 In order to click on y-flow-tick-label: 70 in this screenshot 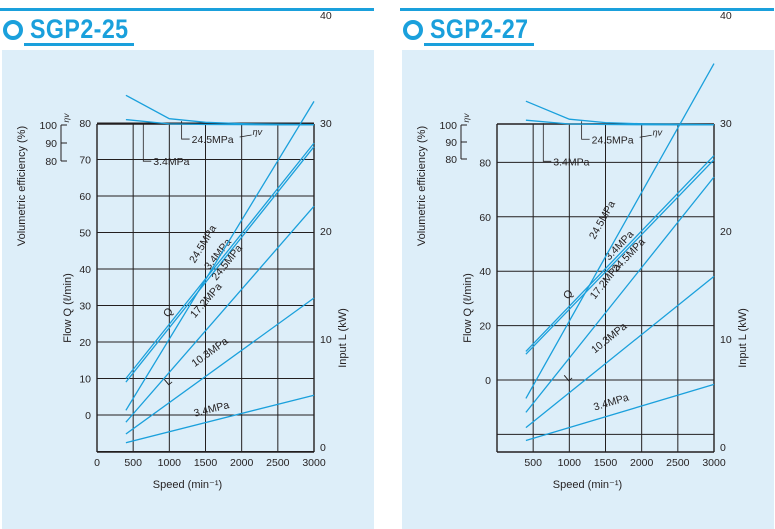, I will do `click(85, 161)`.